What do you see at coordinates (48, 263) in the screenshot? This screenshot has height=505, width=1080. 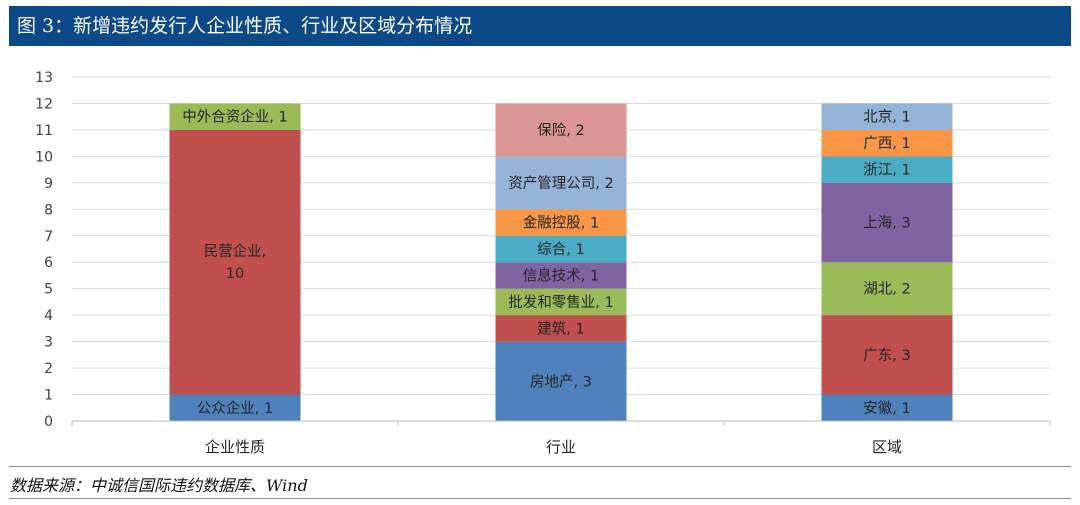 I see `y-tick-label: 6` at bounding box center [48, 263].